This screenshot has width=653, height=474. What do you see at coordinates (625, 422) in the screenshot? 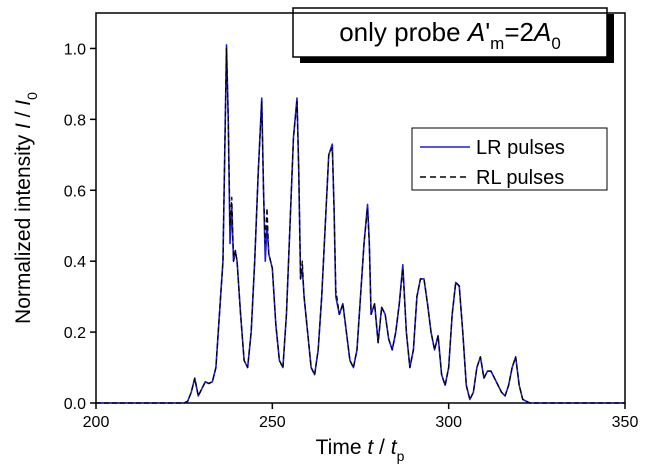
I see `x-tick-label: 350` at bounding box center [625, 422].